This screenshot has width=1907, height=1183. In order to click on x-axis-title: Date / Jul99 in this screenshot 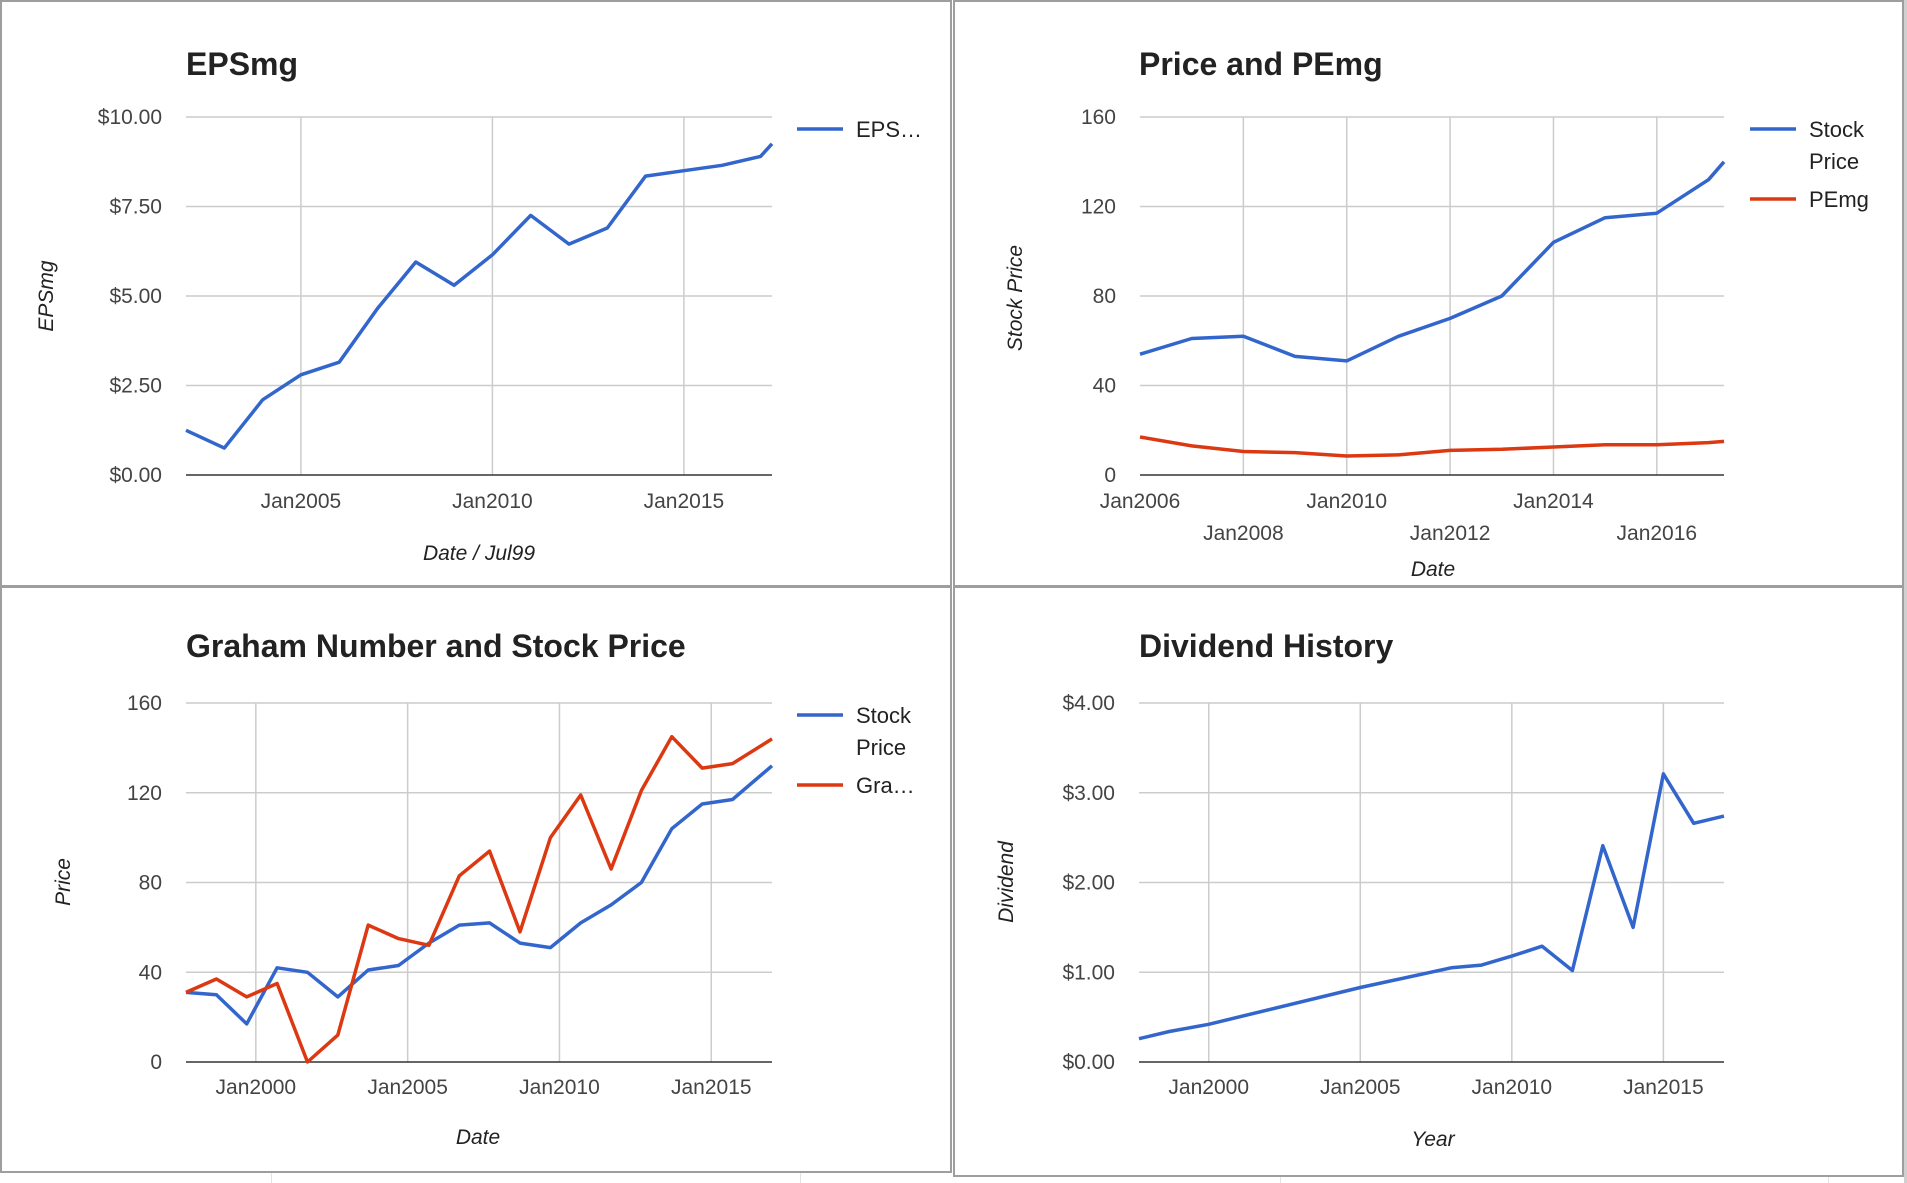, I will do `click(479, 553)`.